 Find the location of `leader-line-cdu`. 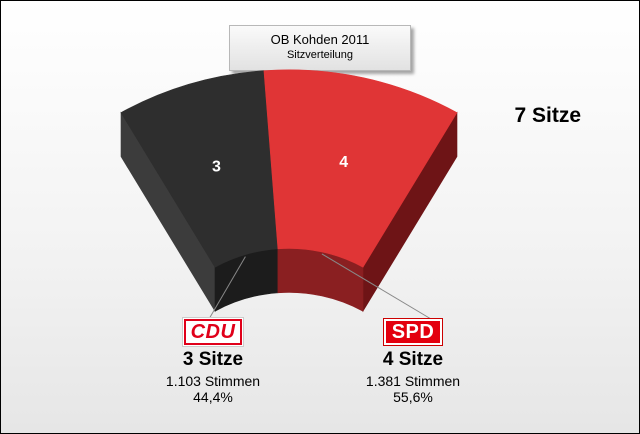

leader-line-cdu is located at coordinates (227, 288).